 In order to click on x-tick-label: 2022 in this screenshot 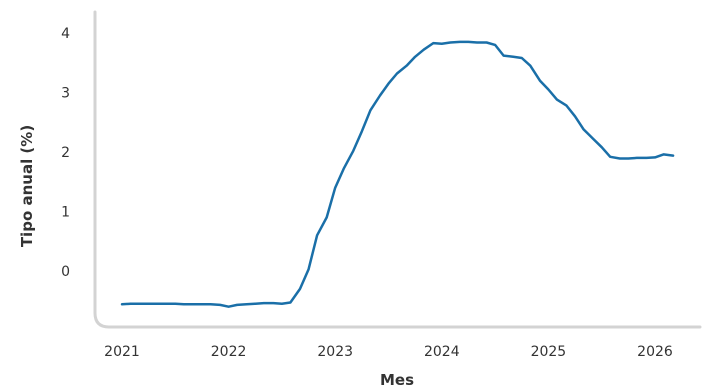, I will do `click(229, 352)`.